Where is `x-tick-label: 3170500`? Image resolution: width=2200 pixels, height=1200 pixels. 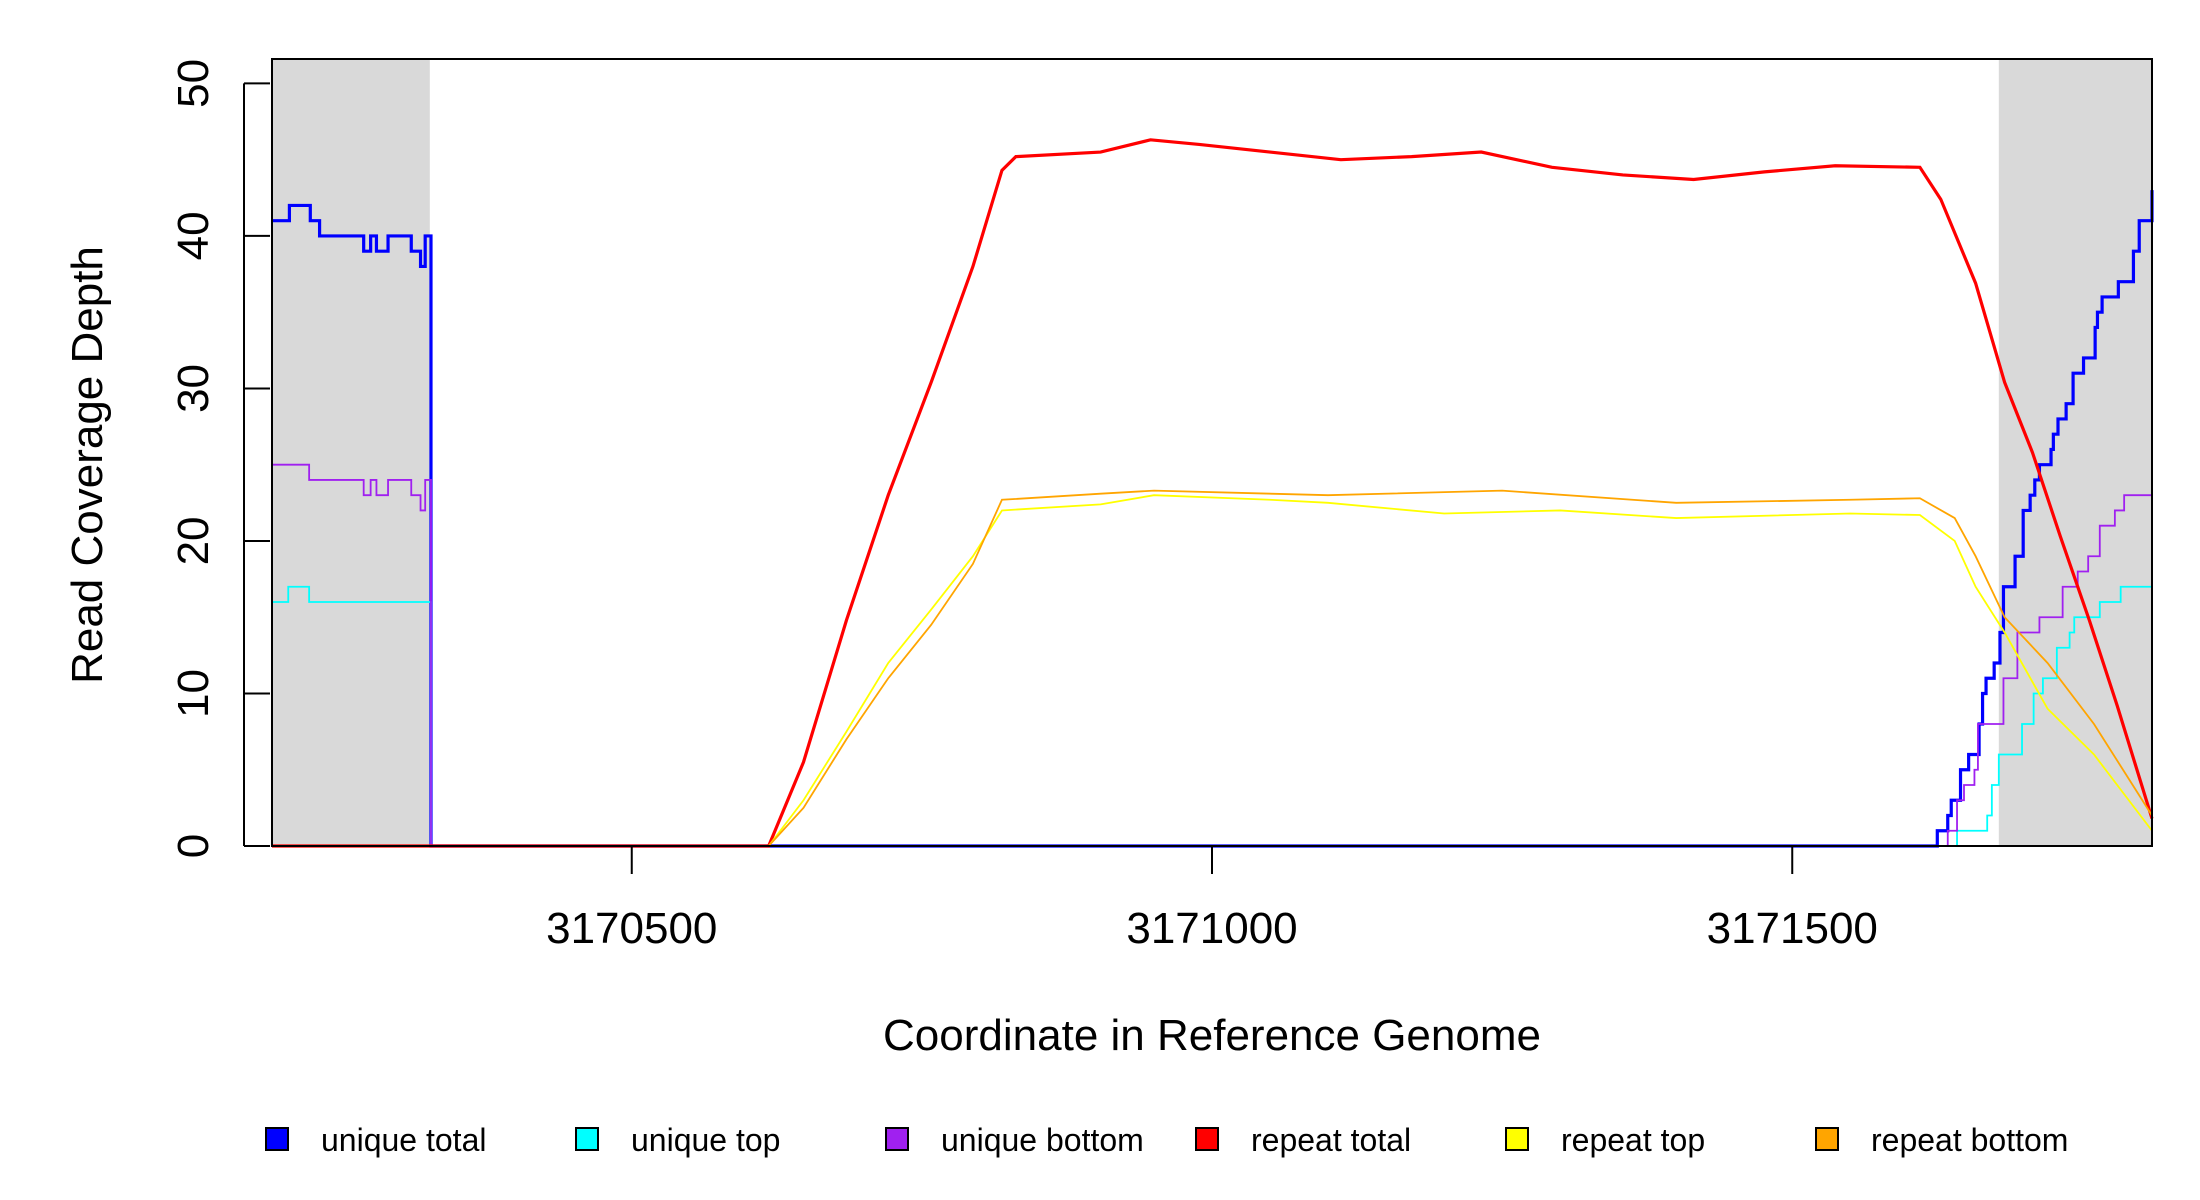
x-tick-label: 3170500 is located at coordinates (631, 928).